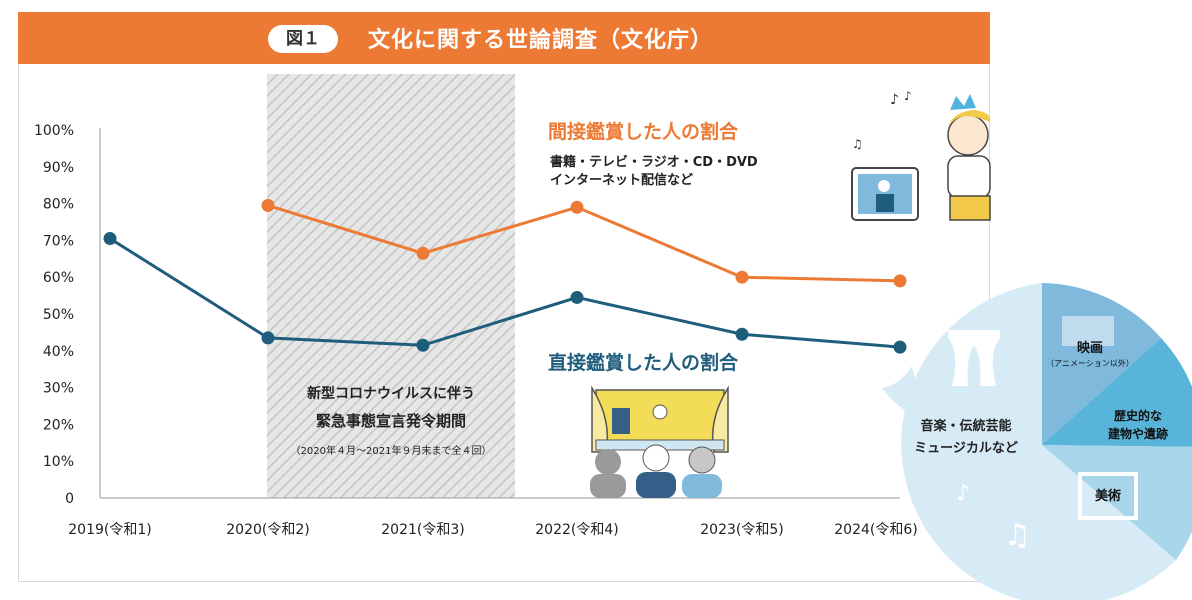 This screenshot has height=600, width=1192. I want to click on pie-film-note: （アニメーション以外）, so click(1090, 363).